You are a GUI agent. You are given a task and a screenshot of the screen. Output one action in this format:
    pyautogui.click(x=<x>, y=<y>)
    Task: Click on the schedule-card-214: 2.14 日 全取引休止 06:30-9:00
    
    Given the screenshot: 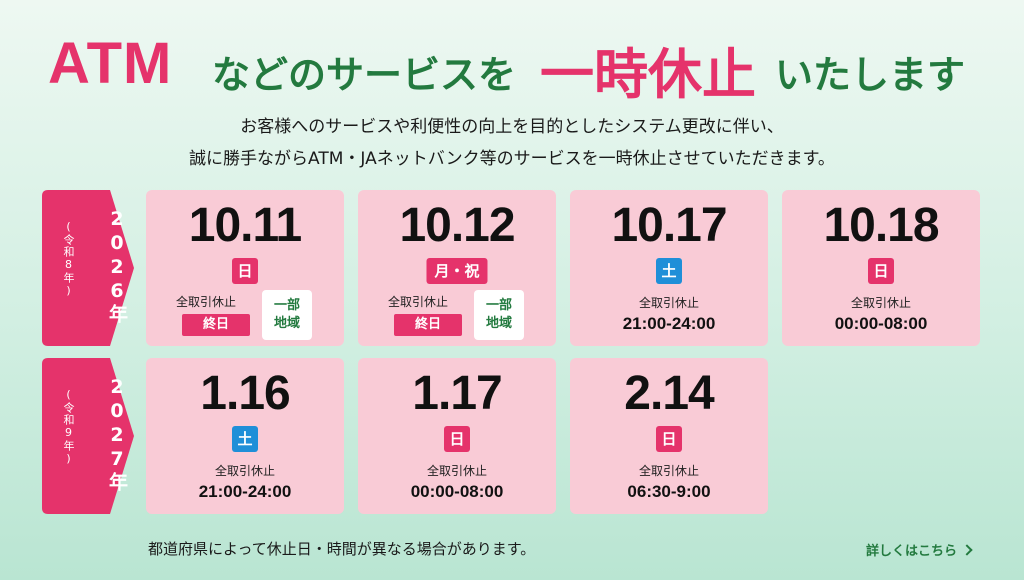 What is the action you would take?
    pyautogui.click(x=669, y=436)
    